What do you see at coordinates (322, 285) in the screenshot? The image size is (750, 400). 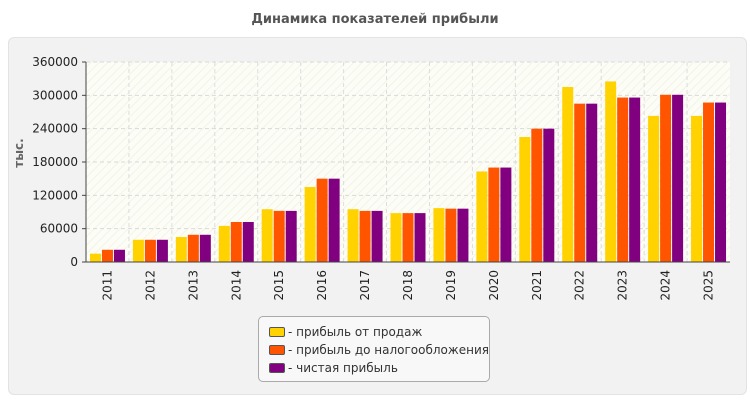 I see `x-tick-label: 2016` at bounding box center [322, 285].